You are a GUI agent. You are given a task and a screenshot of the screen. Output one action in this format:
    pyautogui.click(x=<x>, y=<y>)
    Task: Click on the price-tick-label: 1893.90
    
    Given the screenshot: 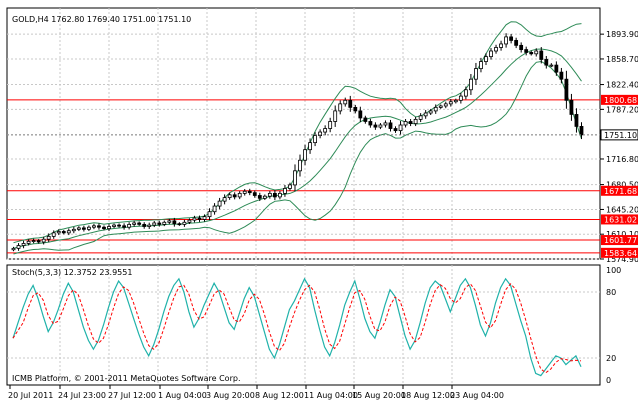 What is the action you would take?
    pyautogui.click(x=622, y=34)
    